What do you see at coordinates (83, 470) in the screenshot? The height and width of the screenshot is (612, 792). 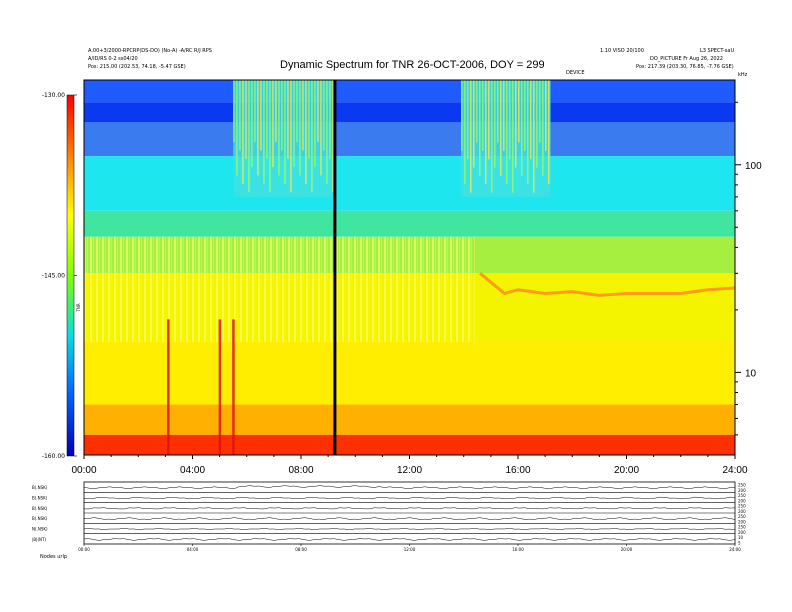 I see `x-tick-label: 00:00` at bounding box center [83, 470].